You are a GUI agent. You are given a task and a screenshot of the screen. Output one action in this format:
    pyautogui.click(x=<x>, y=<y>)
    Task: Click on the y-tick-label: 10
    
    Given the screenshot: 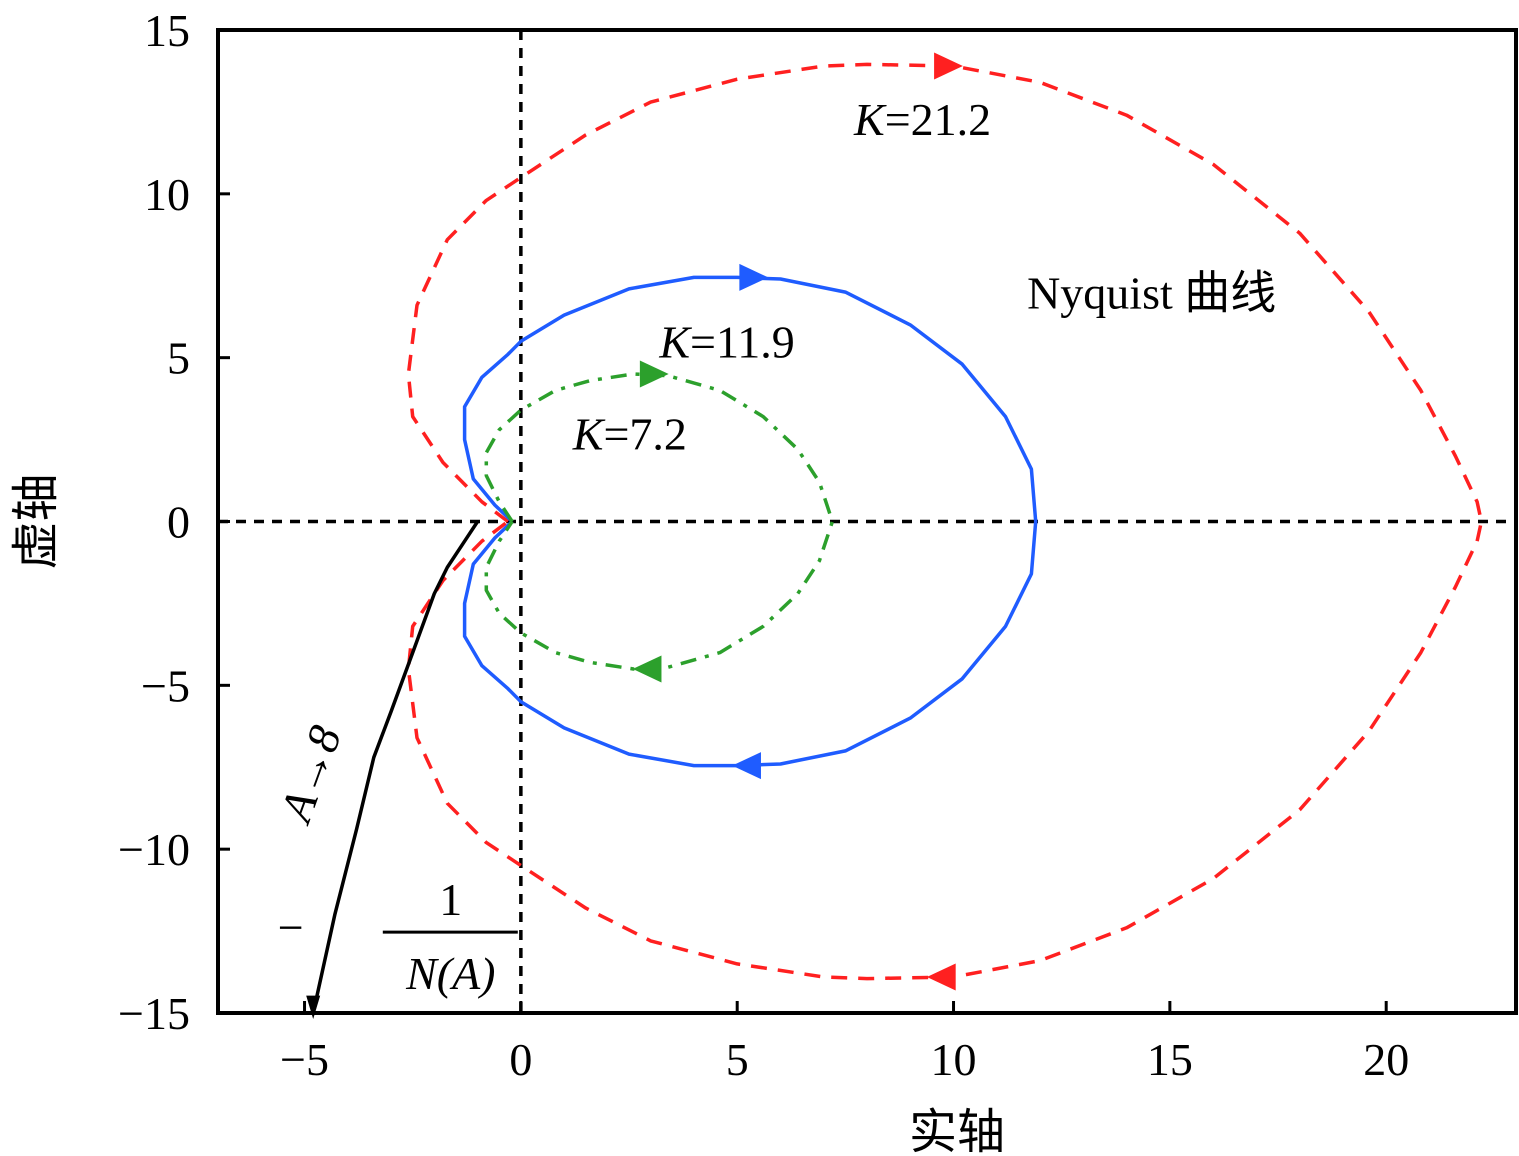 What is the action you would take?
    pyautogui.click(x=167, y=194)
    